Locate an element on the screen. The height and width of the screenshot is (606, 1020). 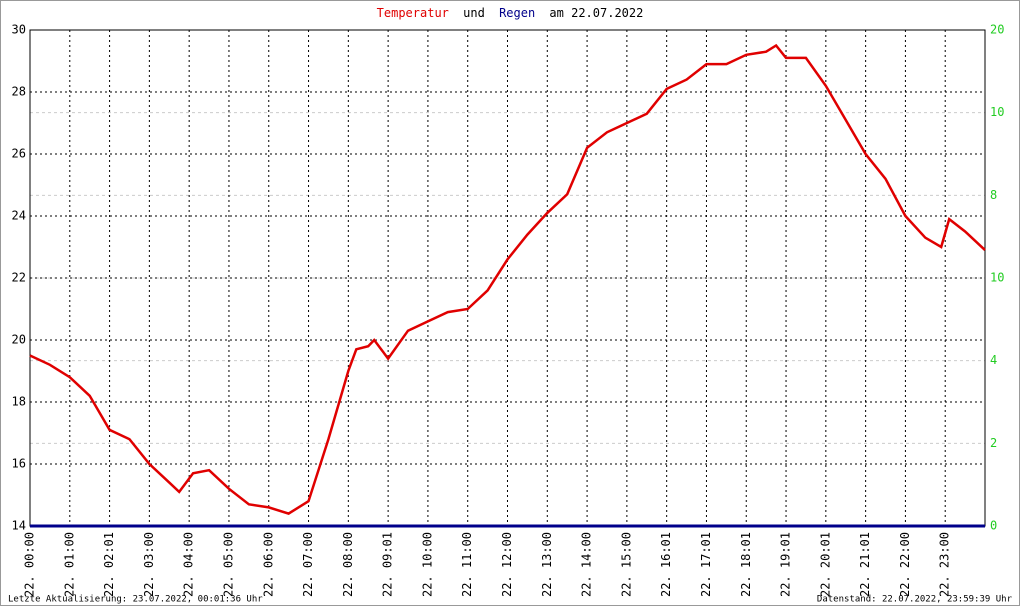
x-tick-label: 22. 00:00 is located at coordinates (30, 564).